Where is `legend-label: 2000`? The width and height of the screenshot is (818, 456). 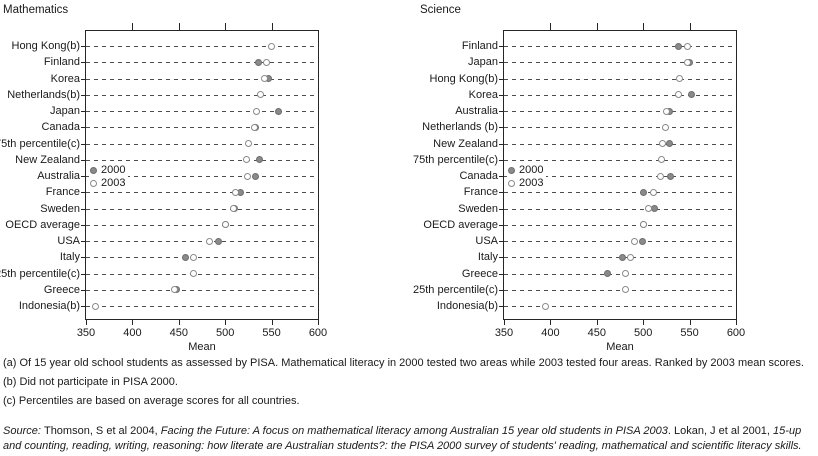
legend-label: 2000 is located at coordinates (531, 170).